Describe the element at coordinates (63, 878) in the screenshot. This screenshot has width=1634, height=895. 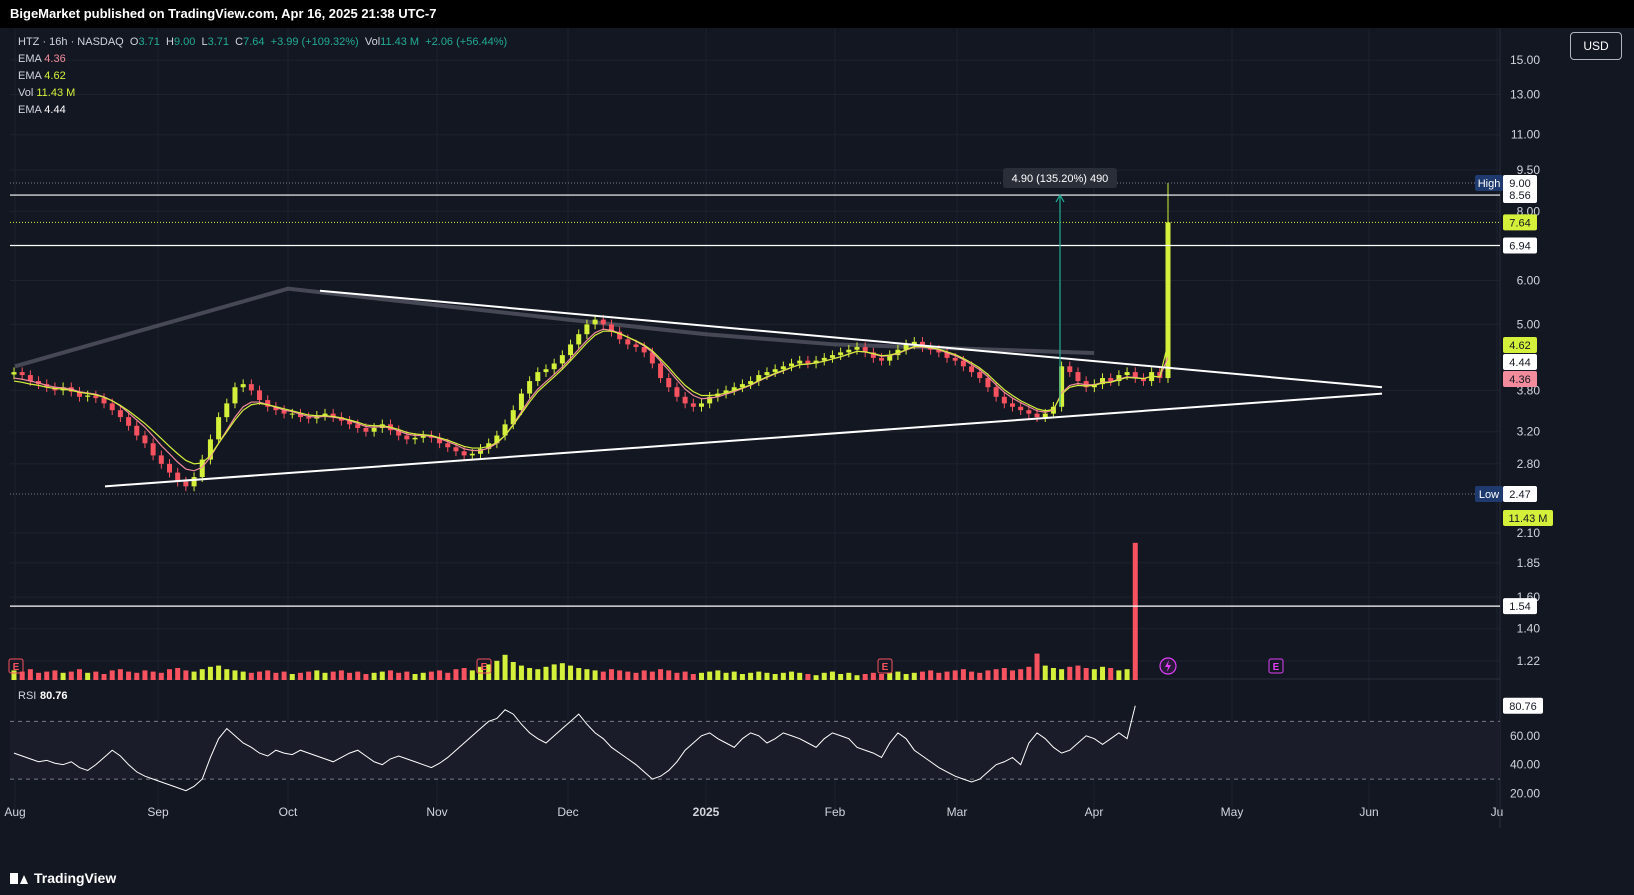
I see `tradingview-logo: TradingView` at that location.